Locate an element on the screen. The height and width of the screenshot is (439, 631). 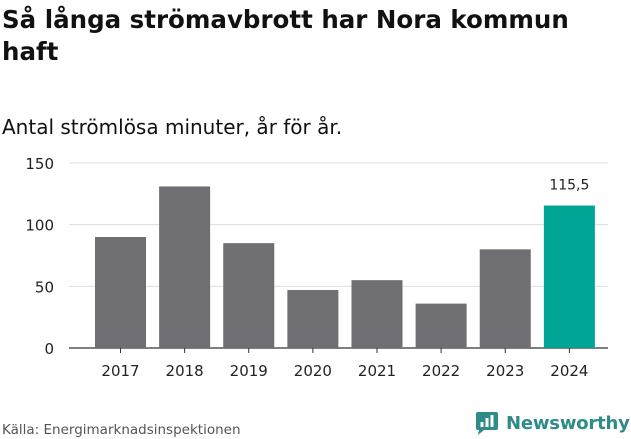
data-label-2024: 115,5 is located at coordinates (569, 186).